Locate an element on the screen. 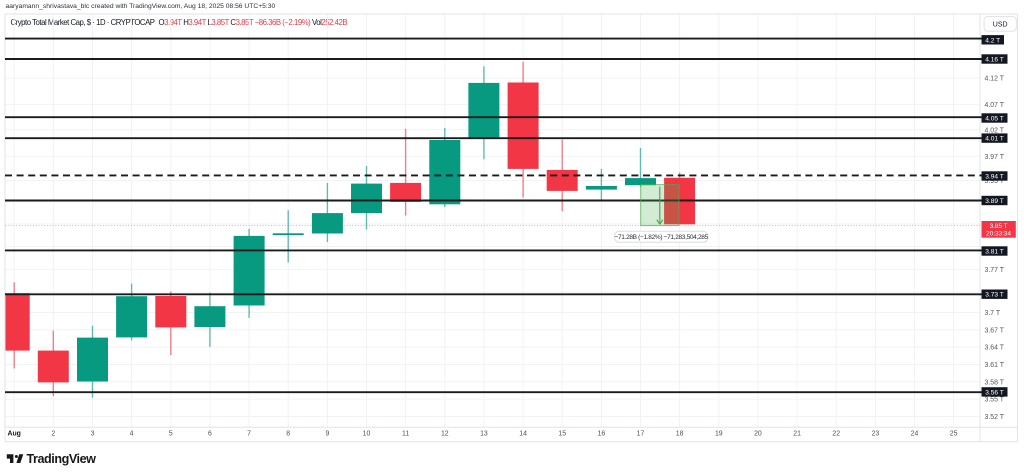  svg-text: 3.61 T is located at coordinates (995, 365).